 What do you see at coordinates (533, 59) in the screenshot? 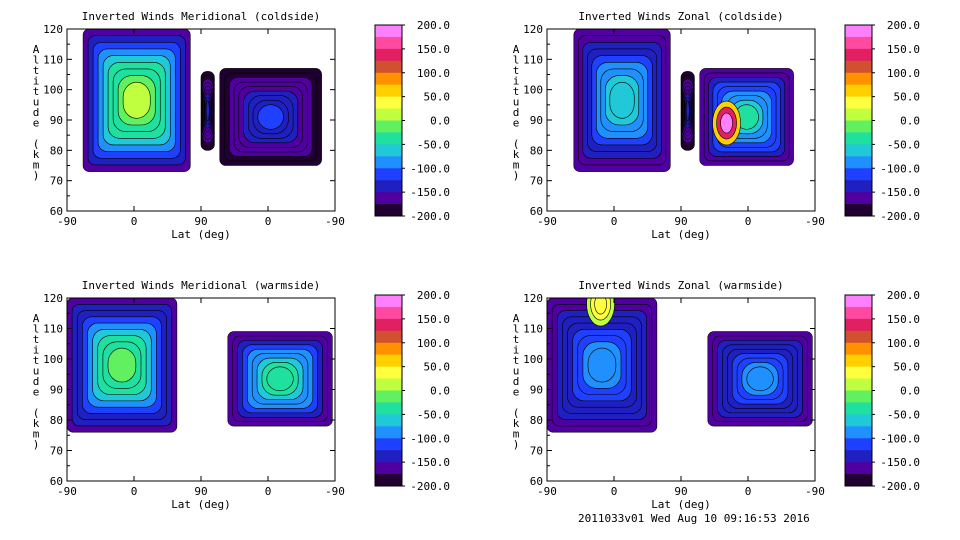
I see `y-tick-label: 110` at bounding box center [533, 59].